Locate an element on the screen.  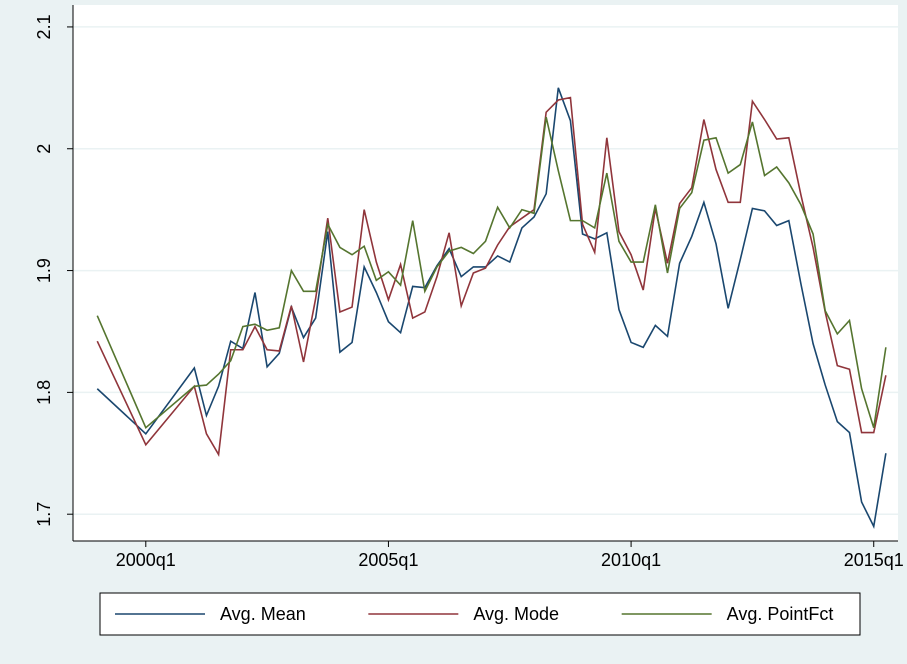
y-tick-label: 1.9 is located at coordinates (44, 270).